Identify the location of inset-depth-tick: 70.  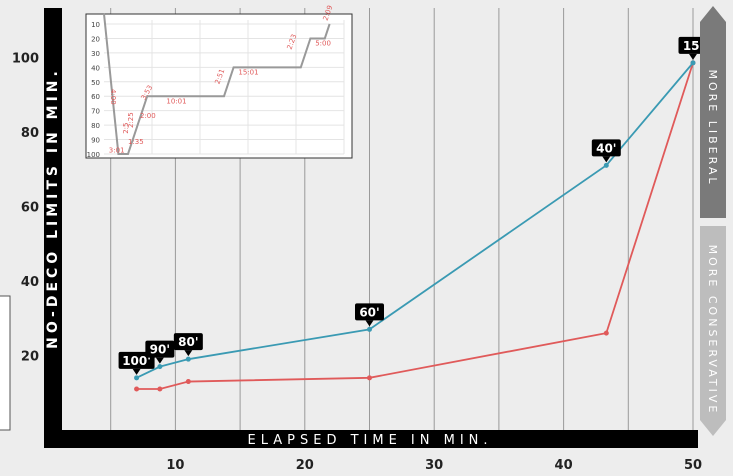
(95, 112).